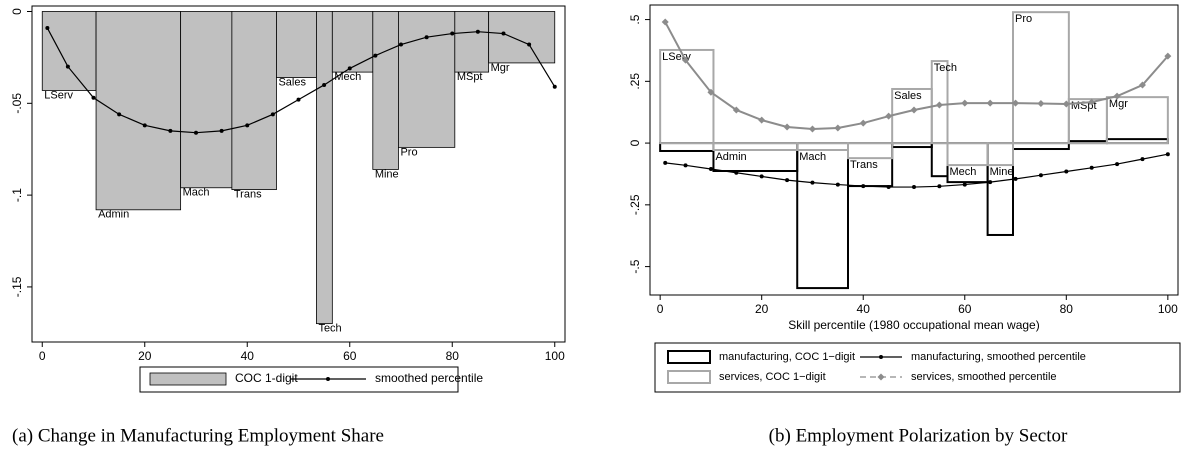  What do you see at coordinates (812, 157) in the screenshot?
I see `category-label: Mach` at bounding box center [812, 157].